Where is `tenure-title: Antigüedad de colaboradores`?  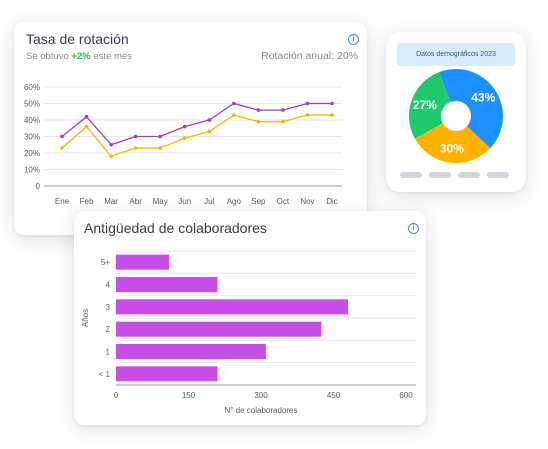
tenure-title: Antigüedad de colaboradores is located at coordinates (175, 228).